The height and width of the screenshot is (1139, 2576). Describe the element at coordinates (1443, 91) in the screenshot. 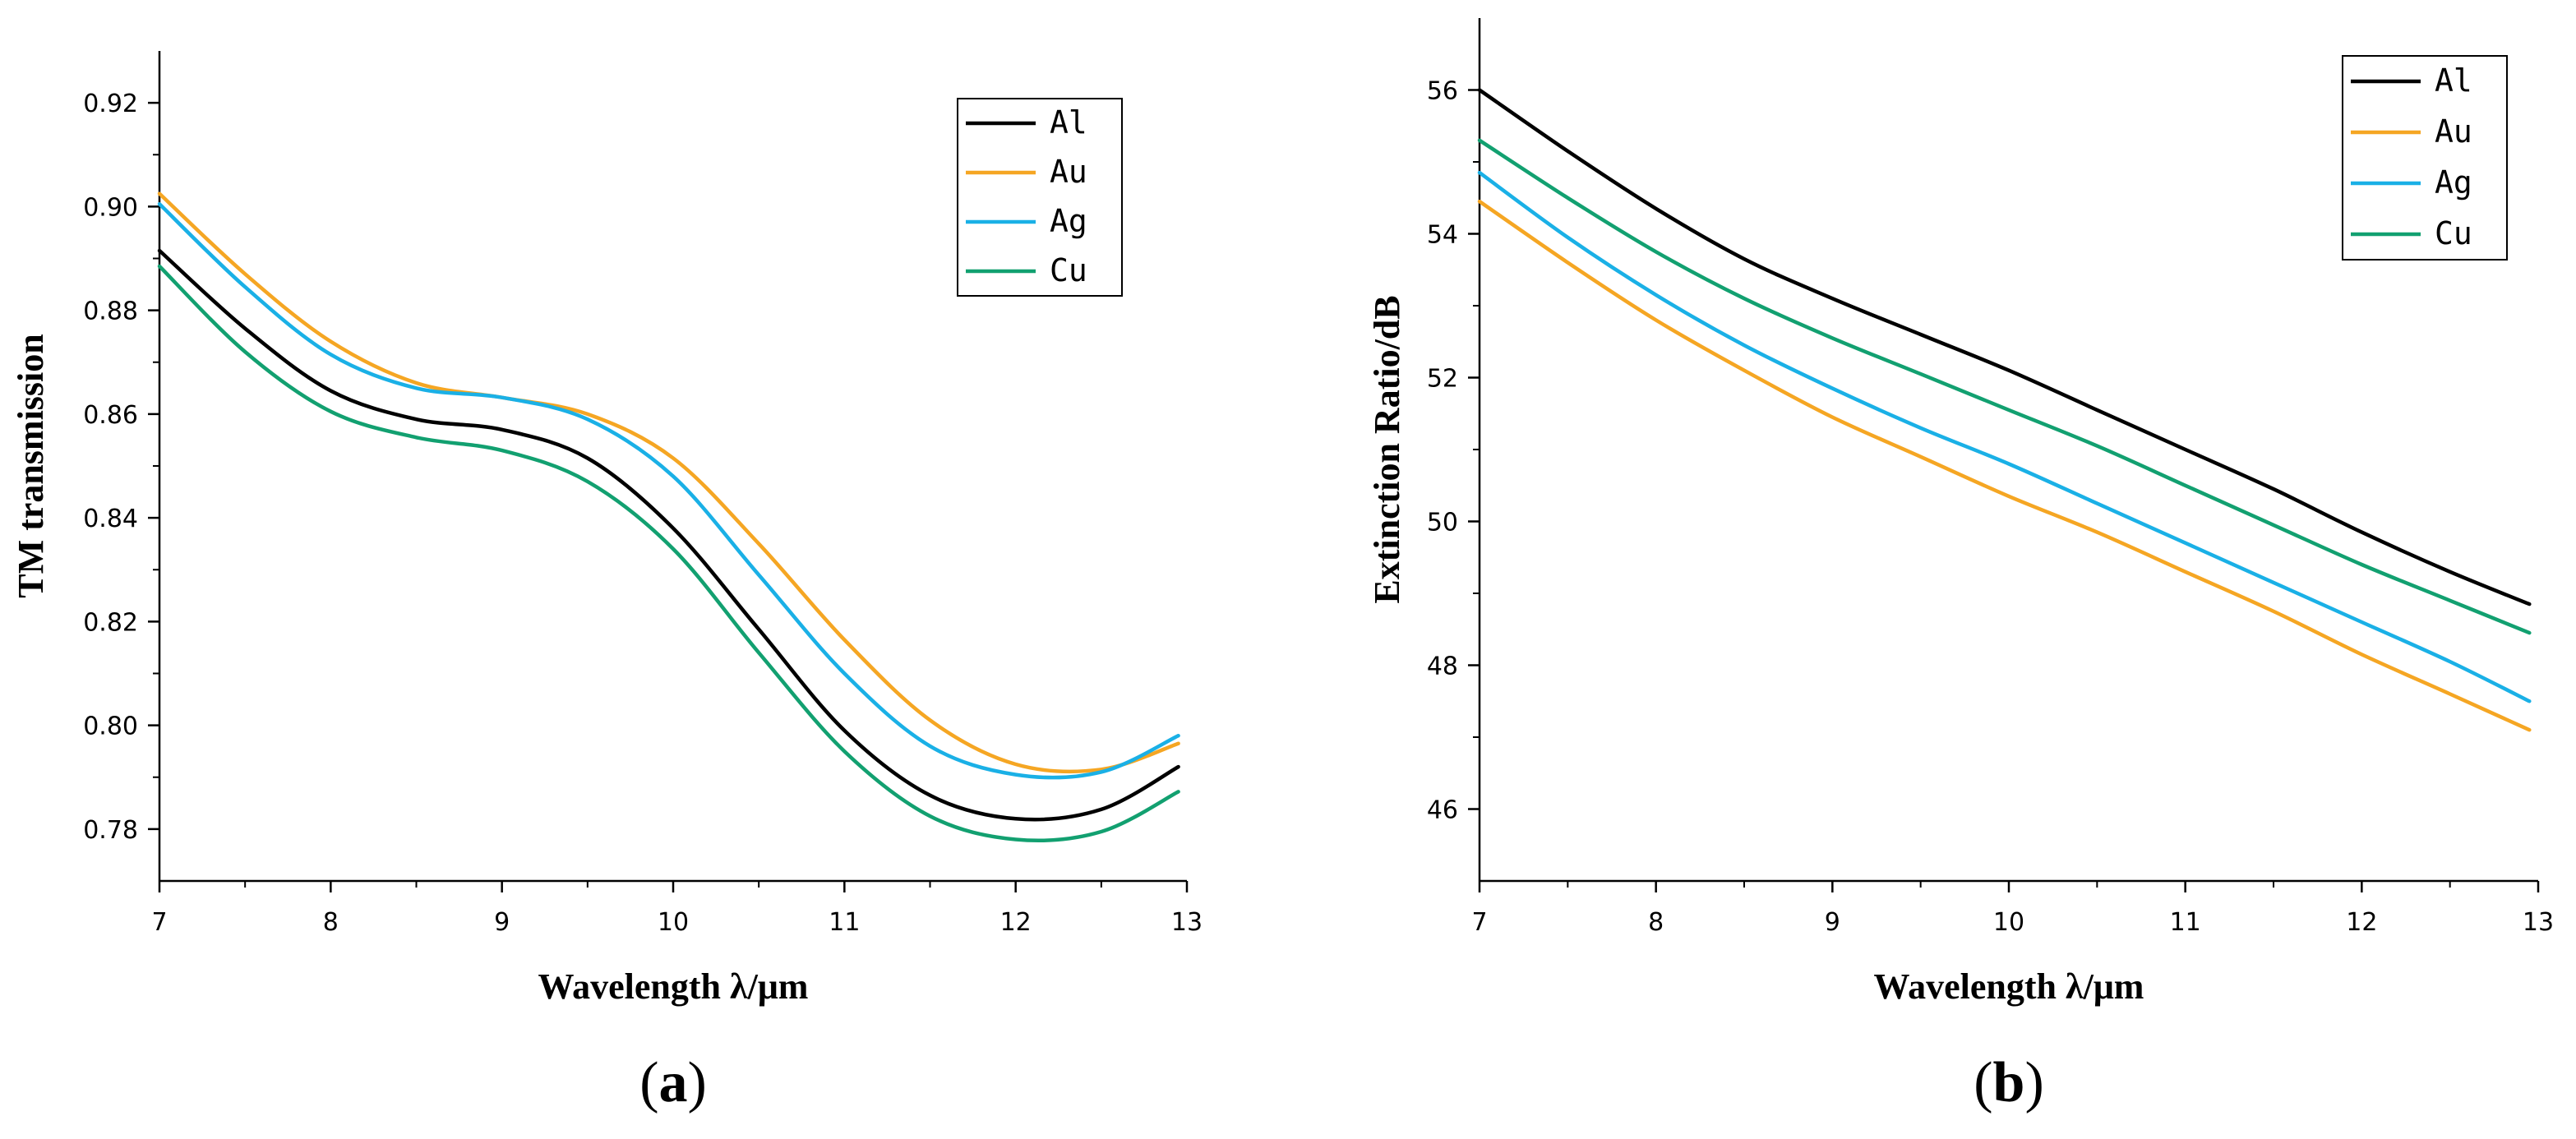

I see `y-tick-label: 56` at that location.